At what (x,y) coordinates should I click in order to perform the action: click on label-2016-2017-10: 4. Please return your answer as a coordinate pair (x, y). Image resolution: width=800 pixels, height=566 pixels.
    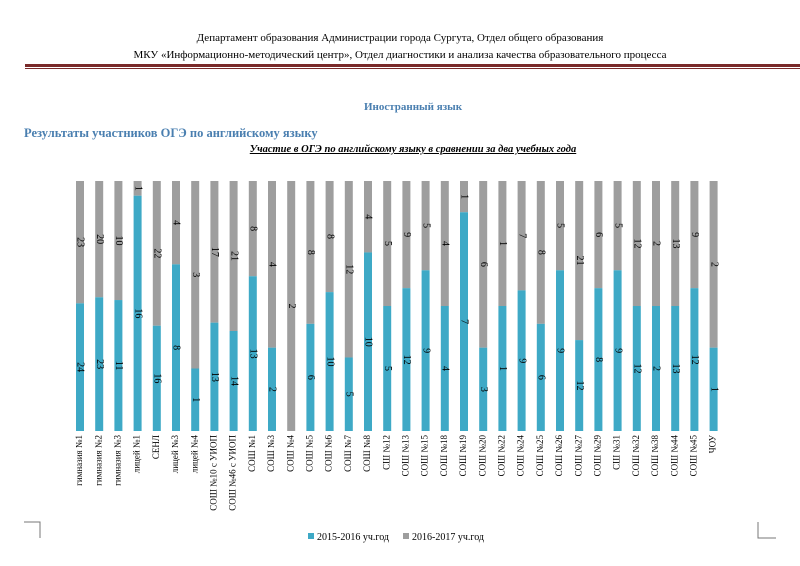
    Looking at the image, I should click on (272, 264).